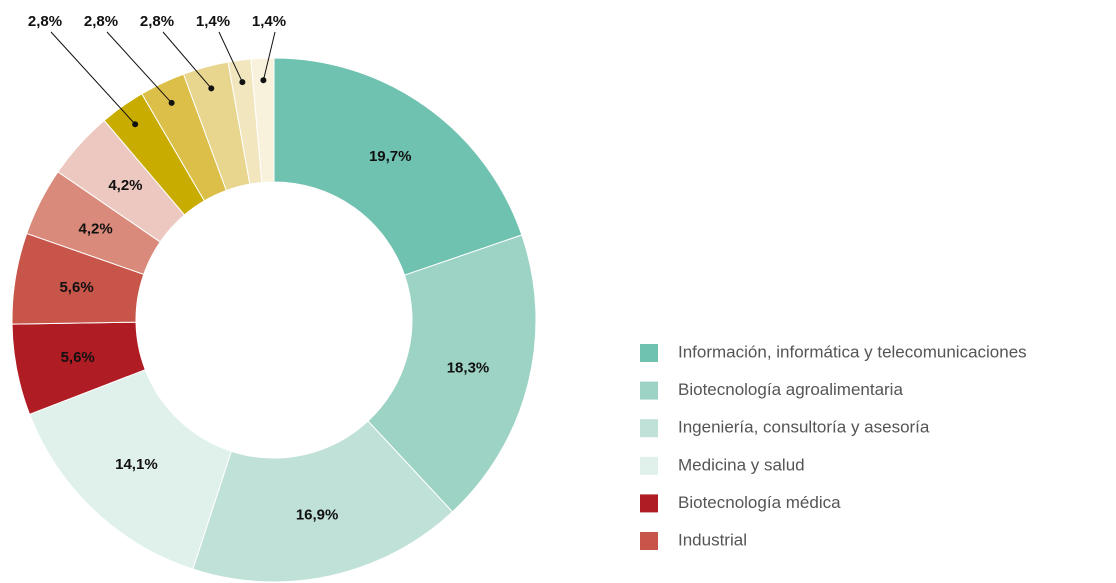 The height and width of the screenshot is (583, 1116). I want to click on value-label: 16,9%, so click(317, 514).